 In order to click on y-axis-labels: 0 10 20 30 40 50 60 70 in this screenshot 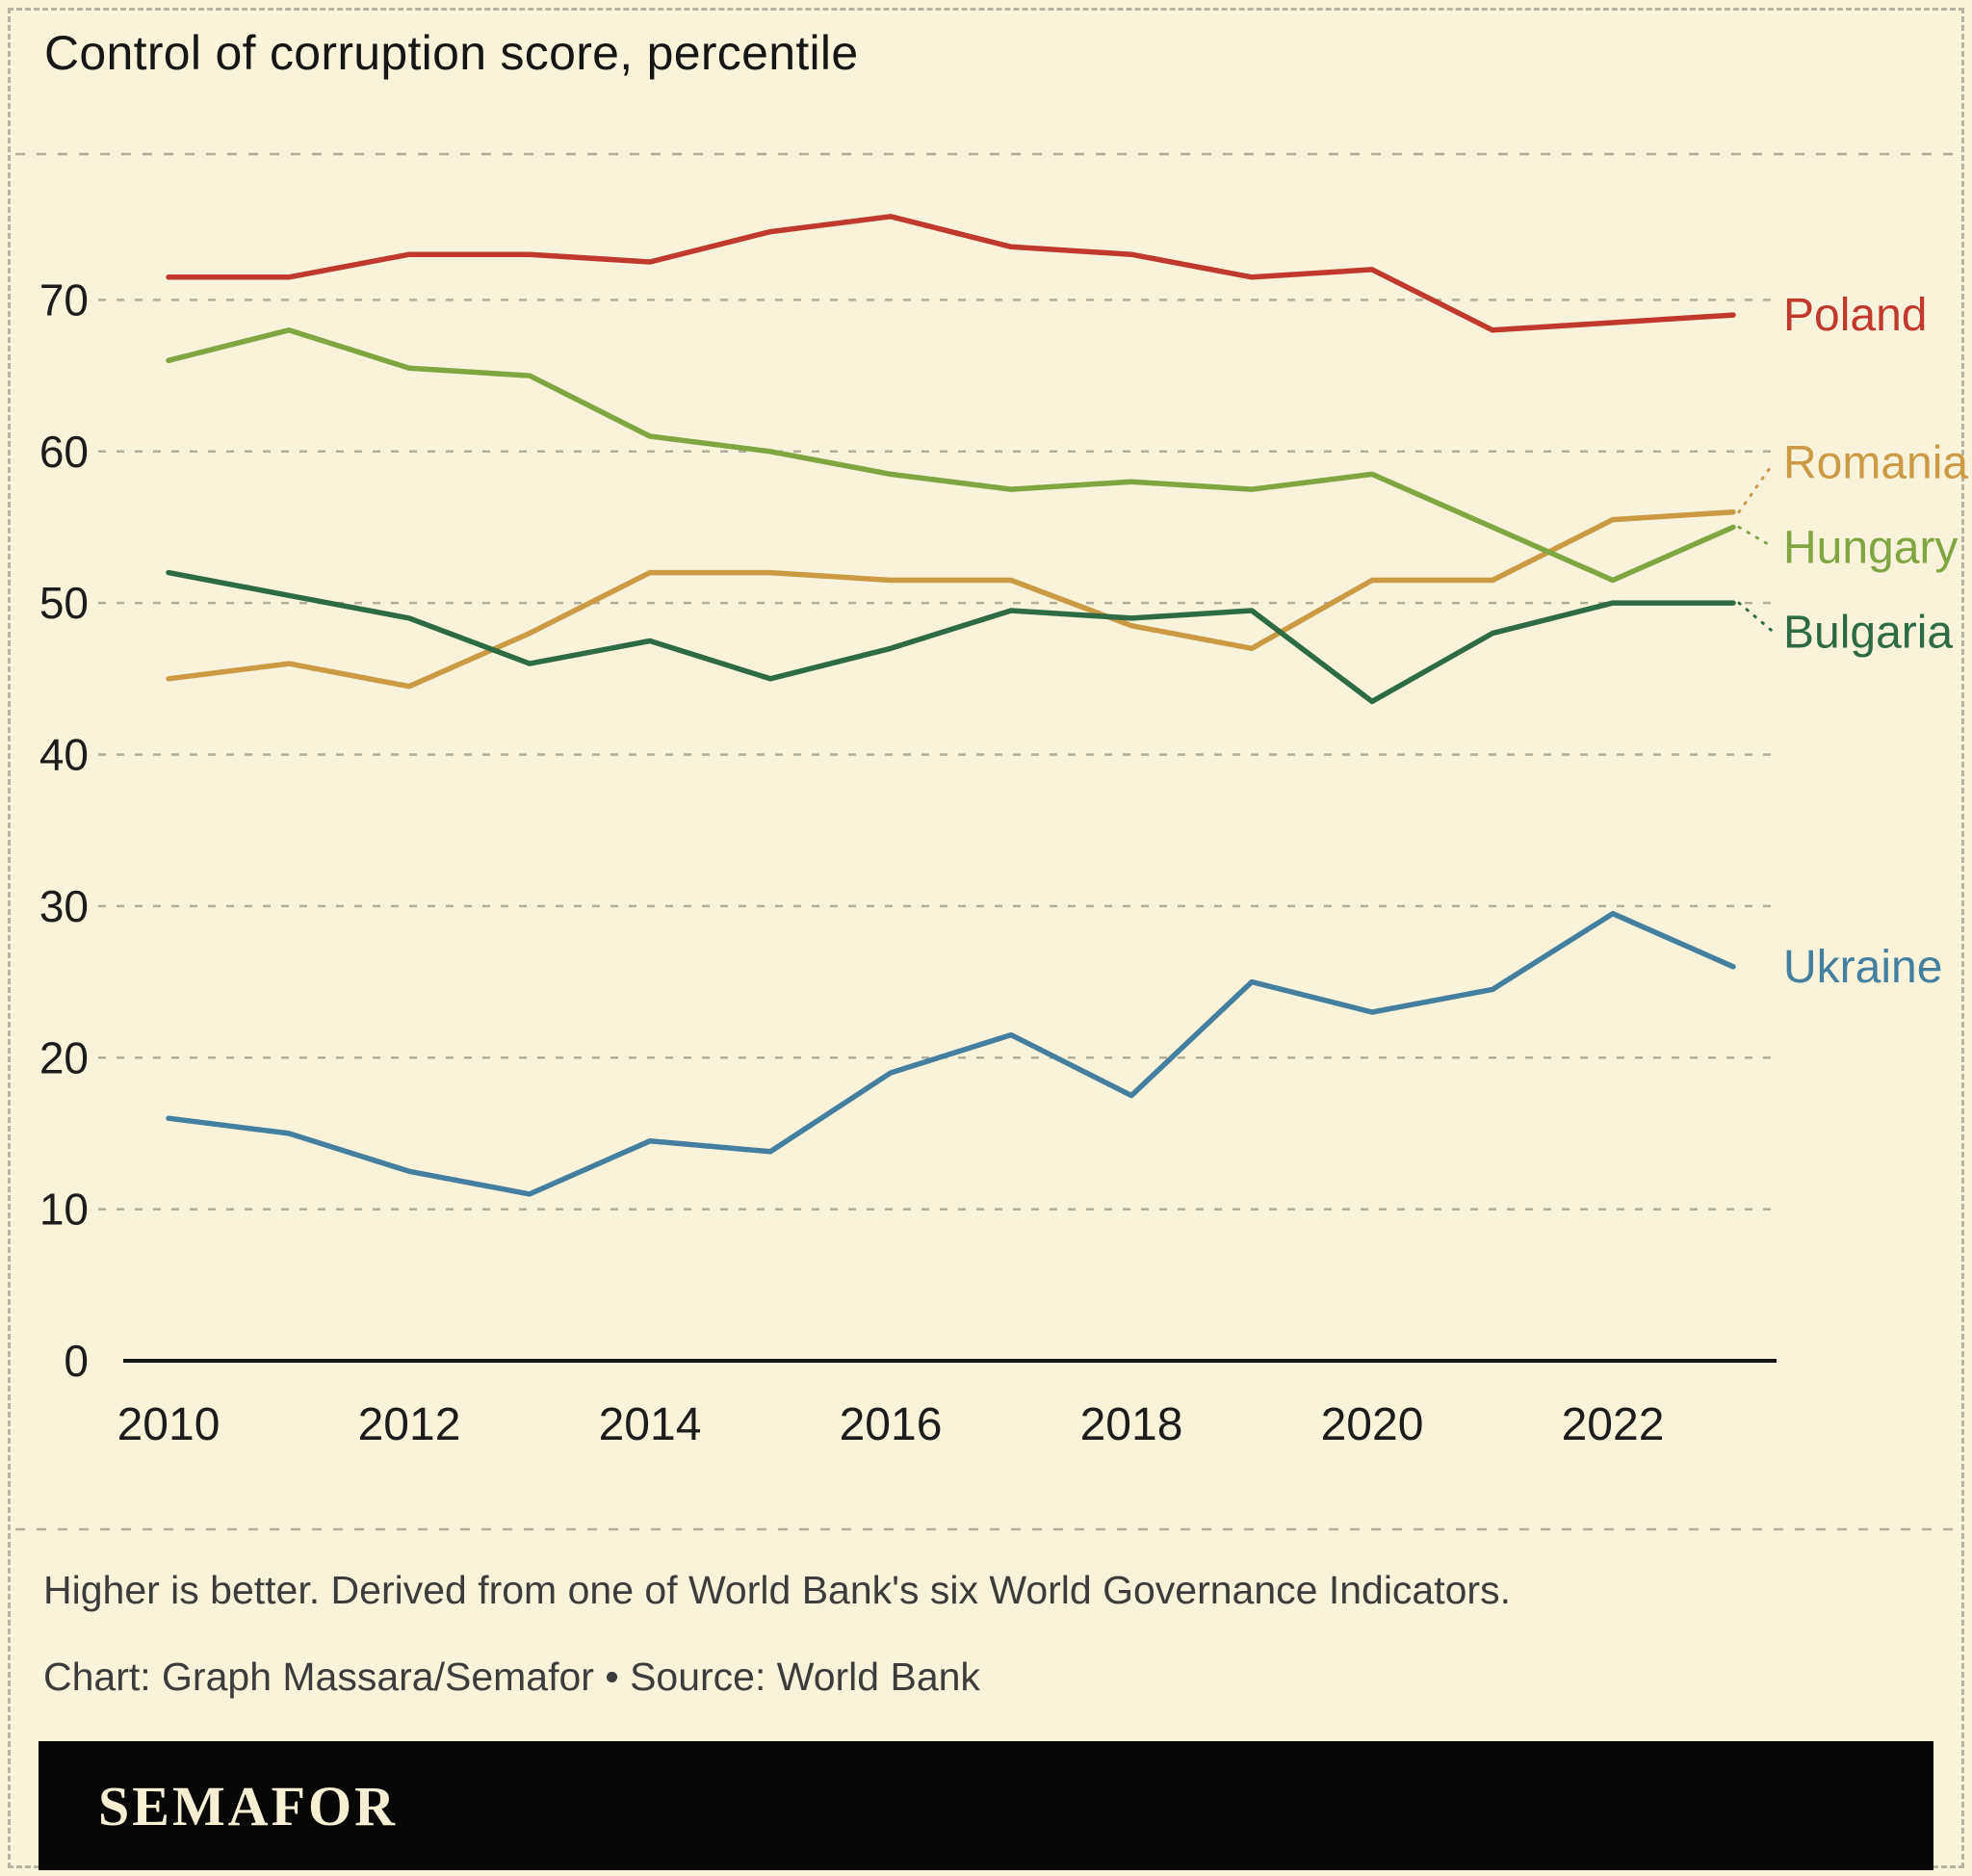, I will do `click(64, 830)`.